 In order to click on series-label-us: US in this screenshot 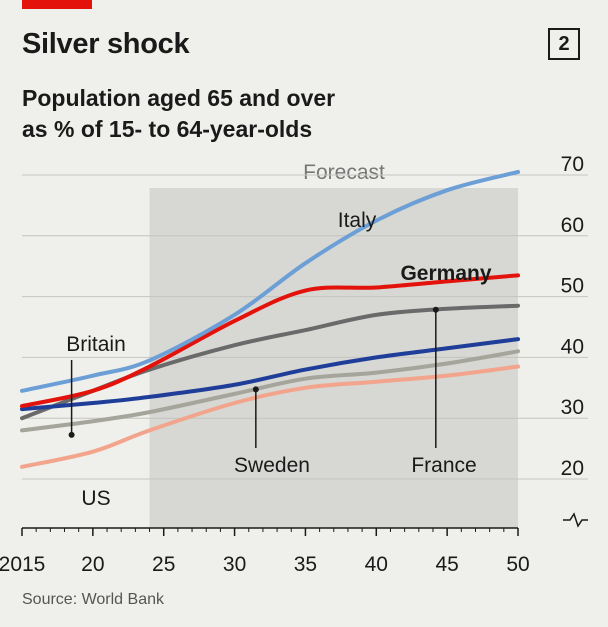, I will do `click(95, 498)`.